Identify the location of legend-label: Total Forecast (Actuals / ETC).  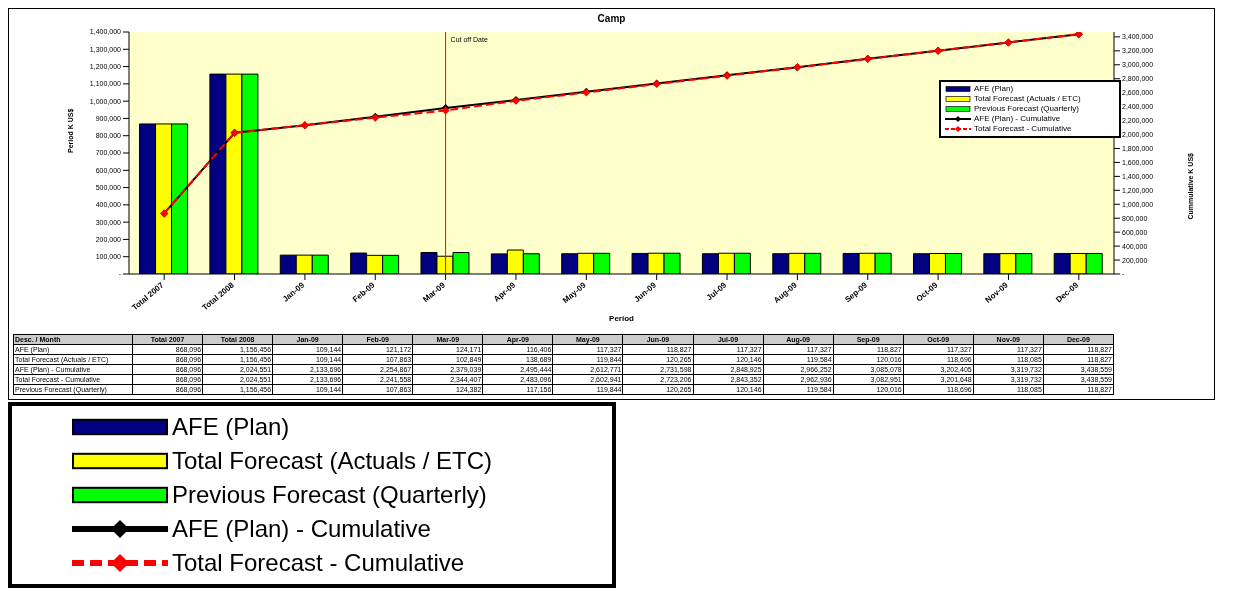
(1027, 99).